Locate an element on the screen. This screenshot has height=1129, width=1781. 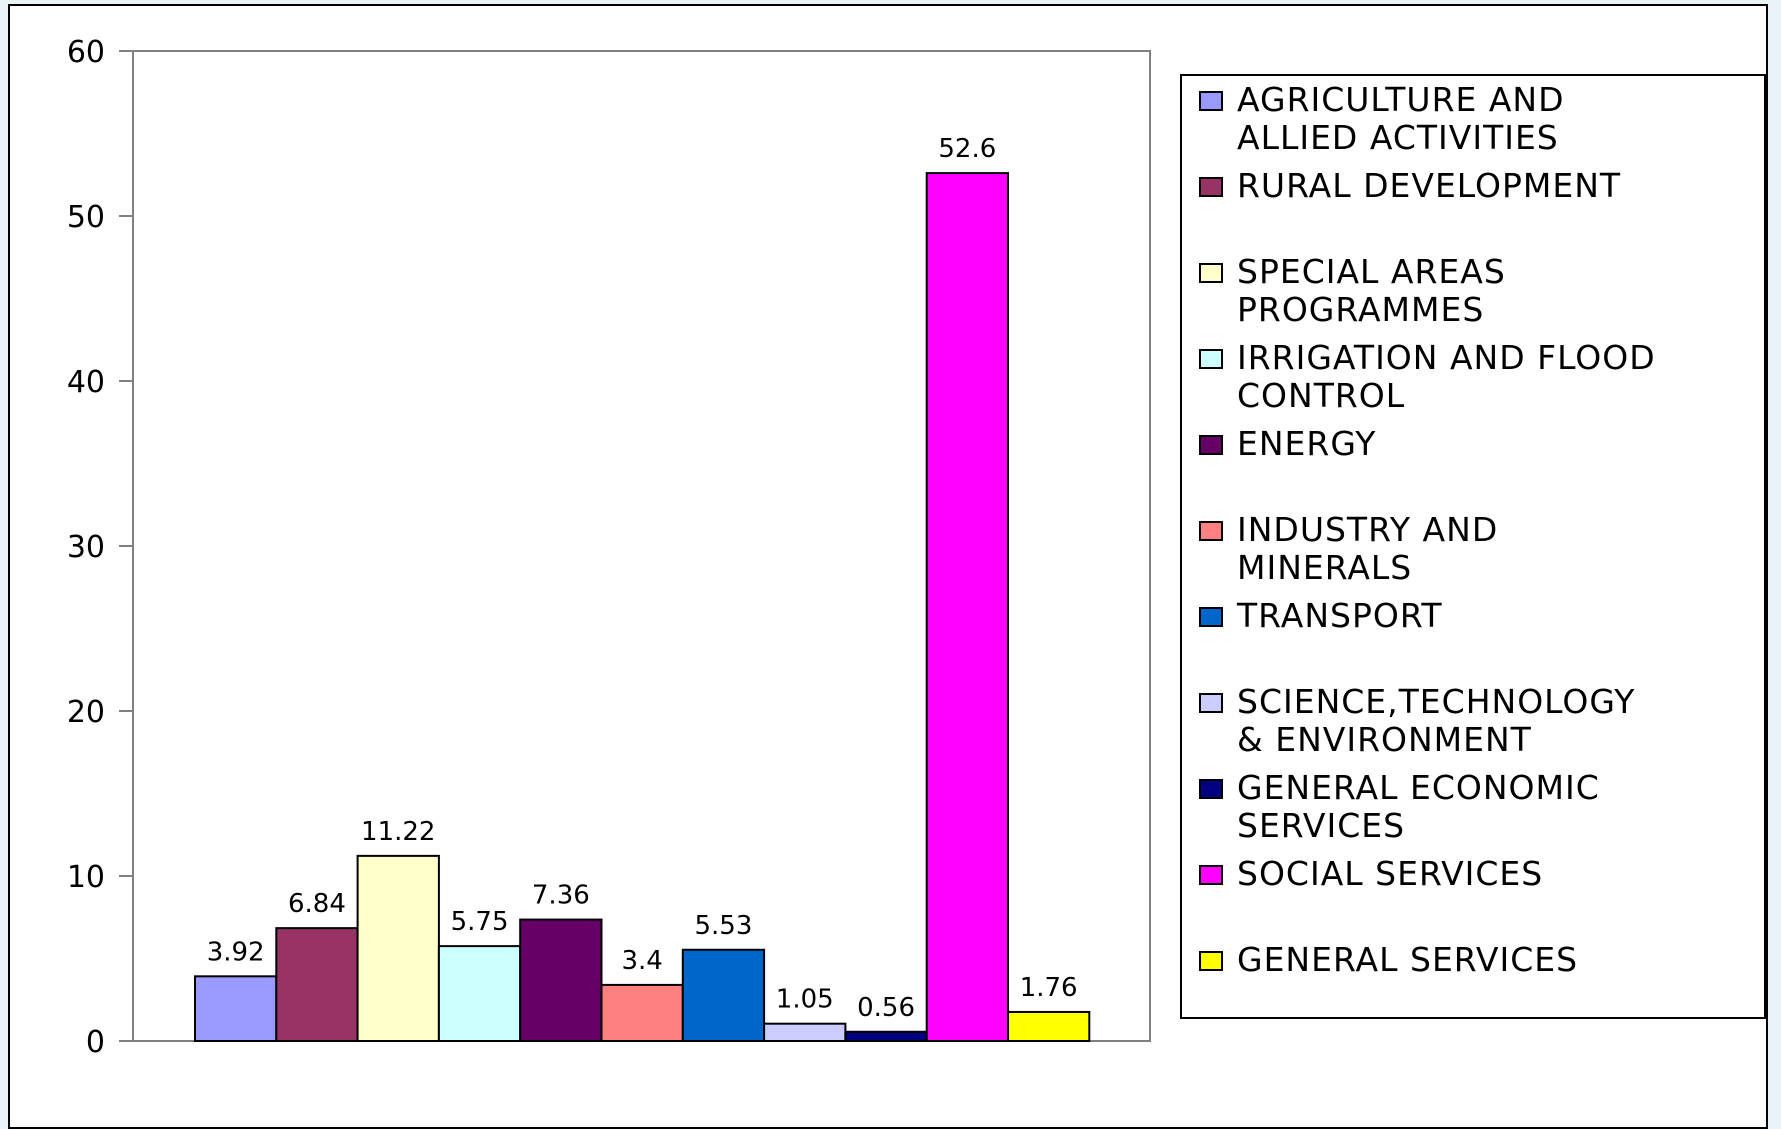
legend-label: & ENVIRONMENT is located at coordinates (1384, 739).